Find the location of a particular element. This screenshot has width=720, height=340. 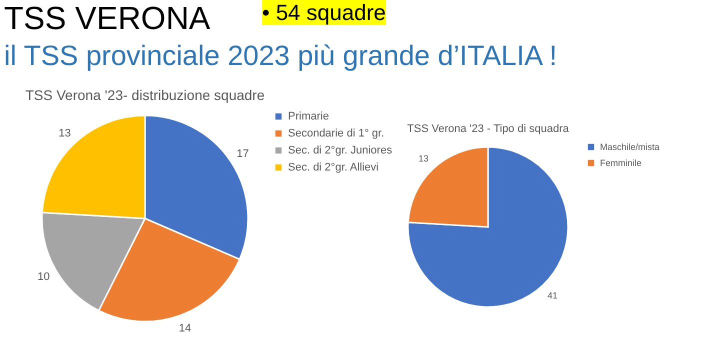

text: TSS VERONA is located at coordinates (107, 18).